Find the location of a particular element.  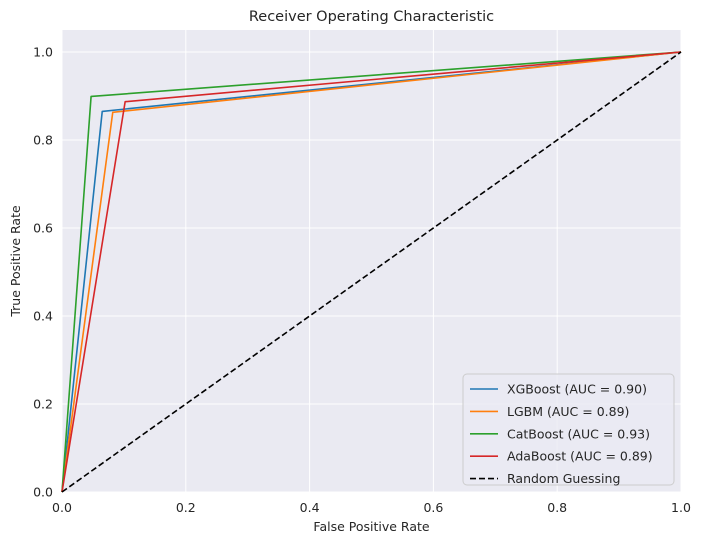

x-axis-label: False Positive Rate is located at coordinates (371, 526).